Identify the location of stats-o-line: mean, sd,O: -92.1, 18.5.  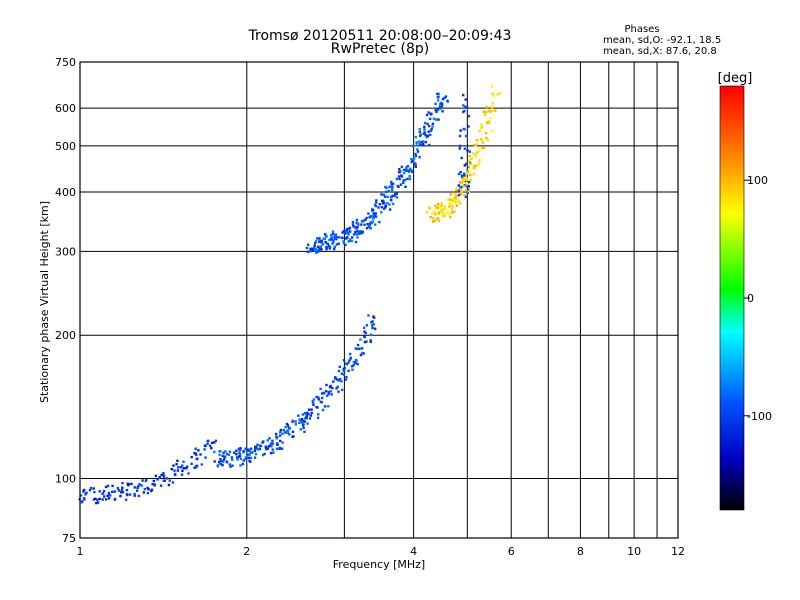
(662, 40).